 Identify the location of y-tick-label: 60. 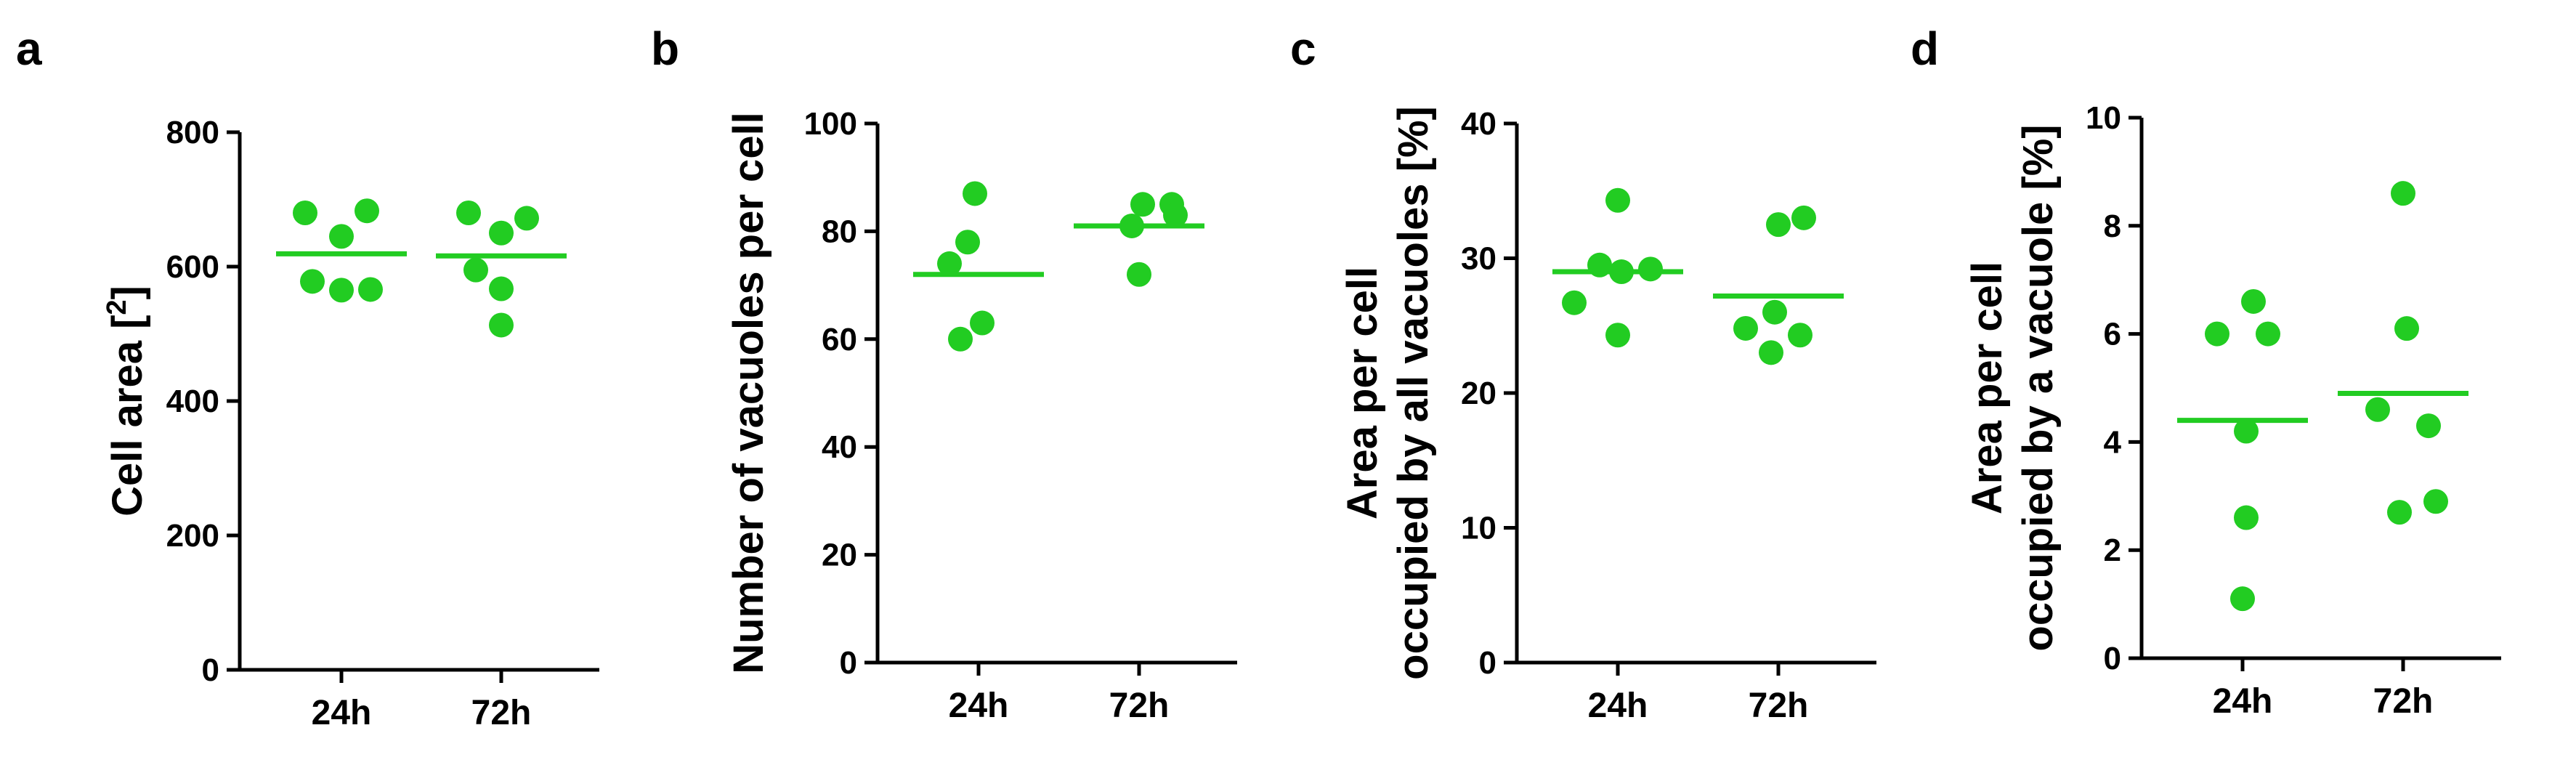
(839, 339).